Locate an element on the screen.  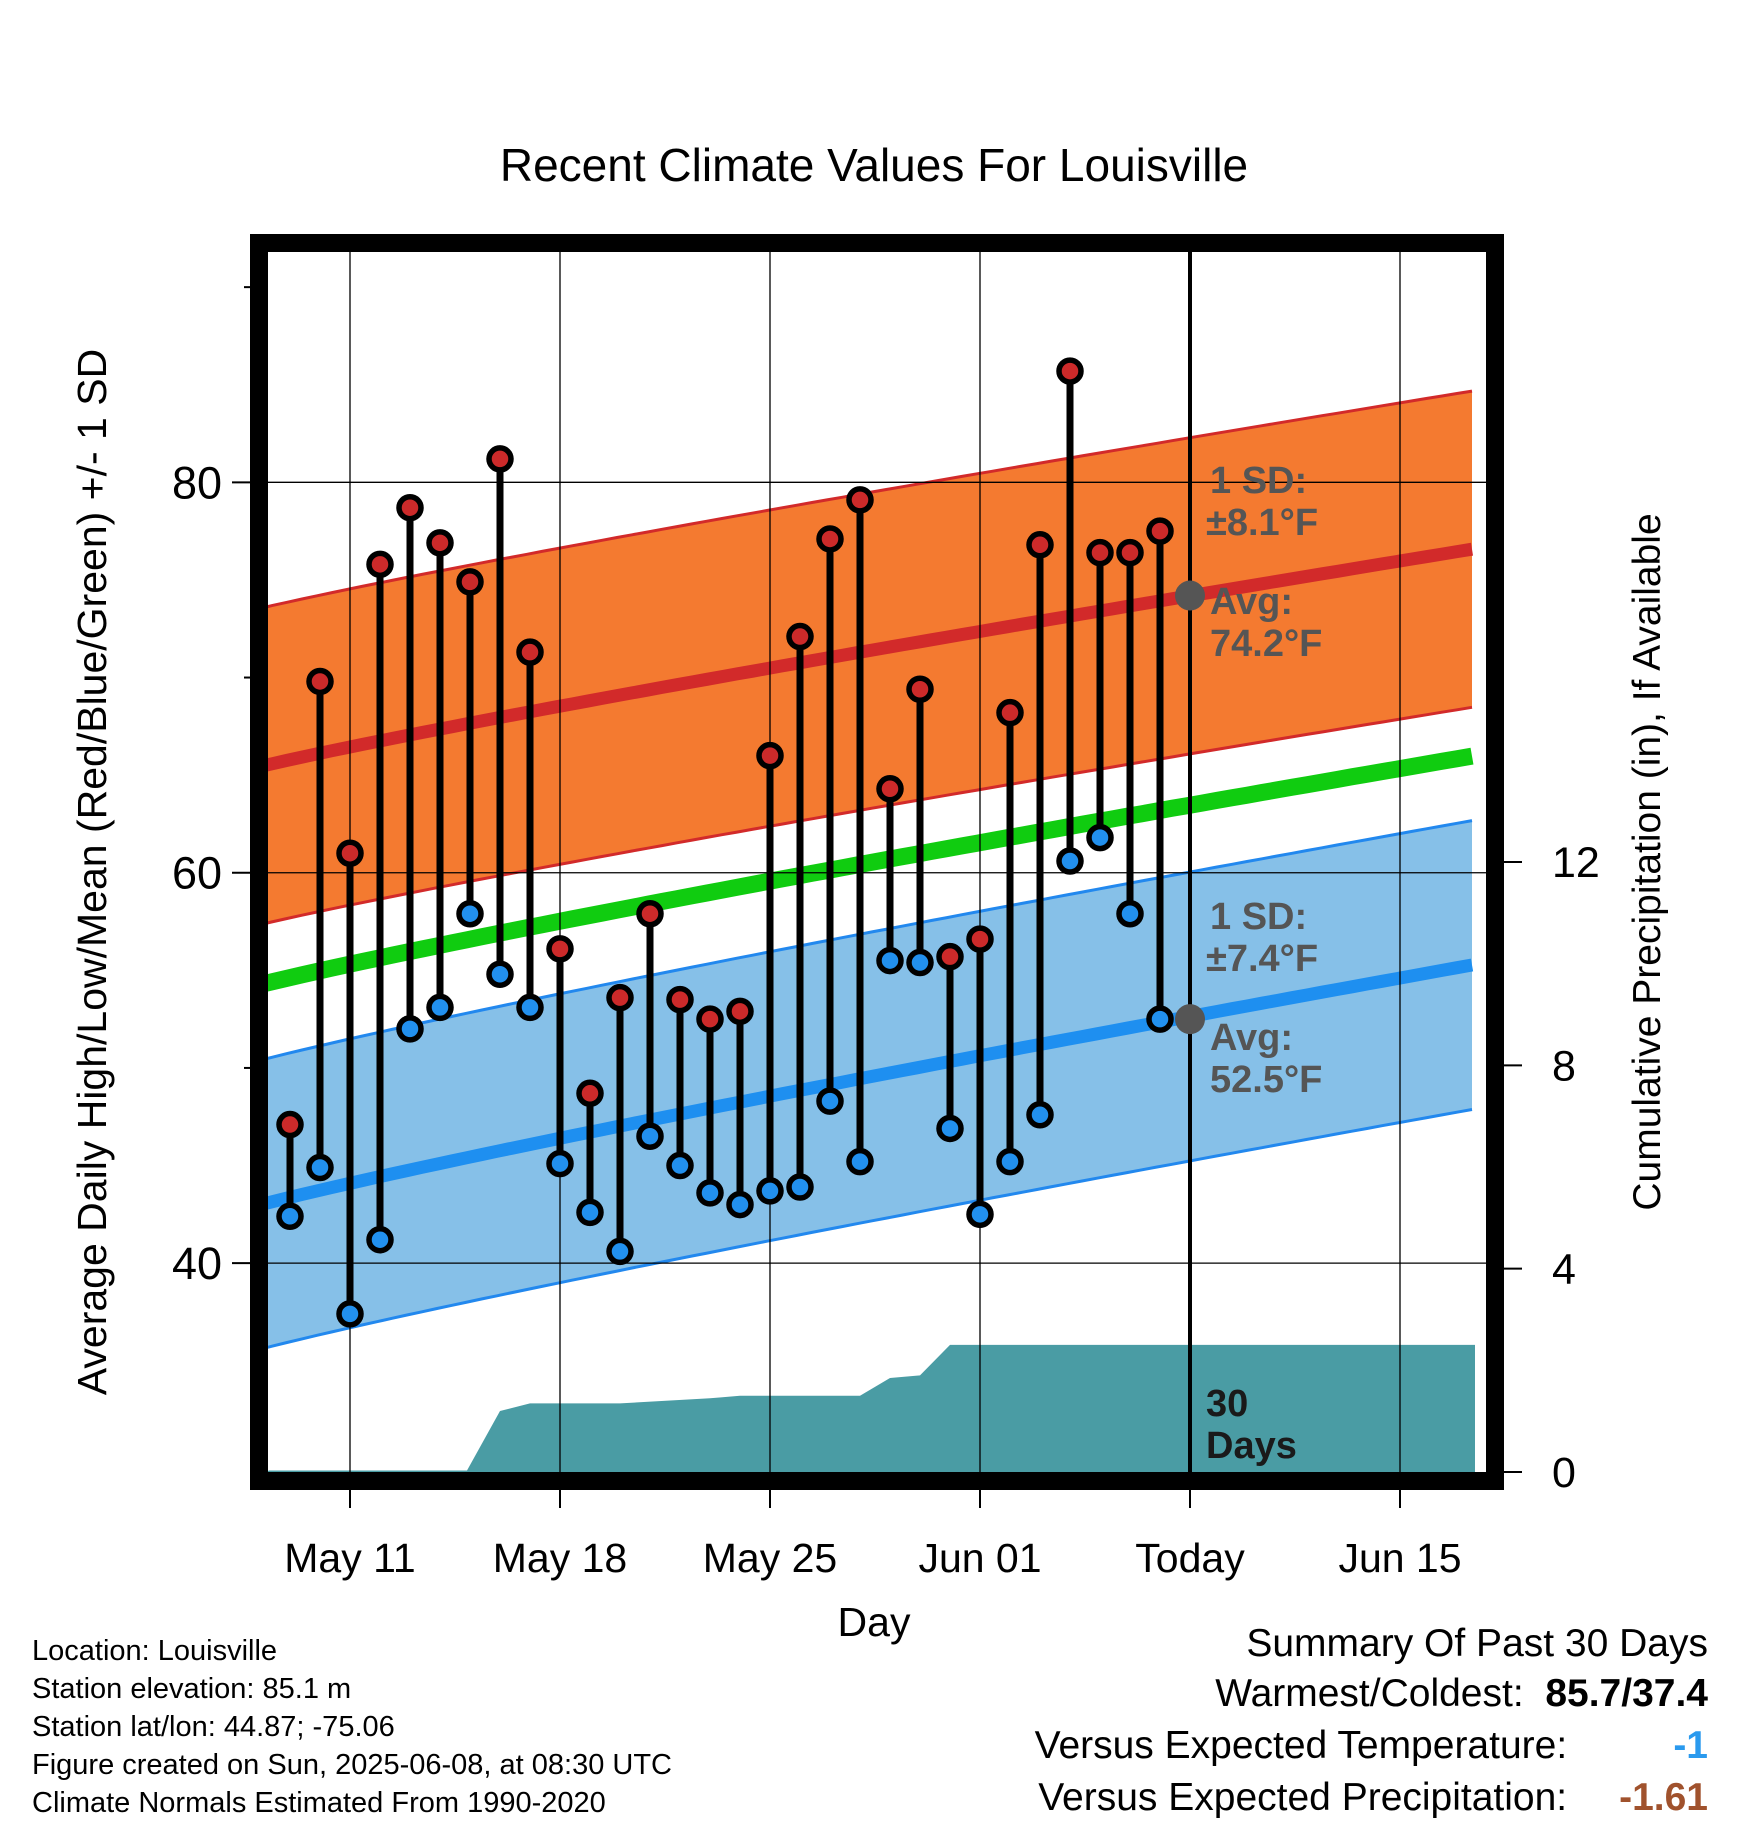
warmest-coldest-label: Warmest/Coldest: is located at coordinates (1369, 1693).